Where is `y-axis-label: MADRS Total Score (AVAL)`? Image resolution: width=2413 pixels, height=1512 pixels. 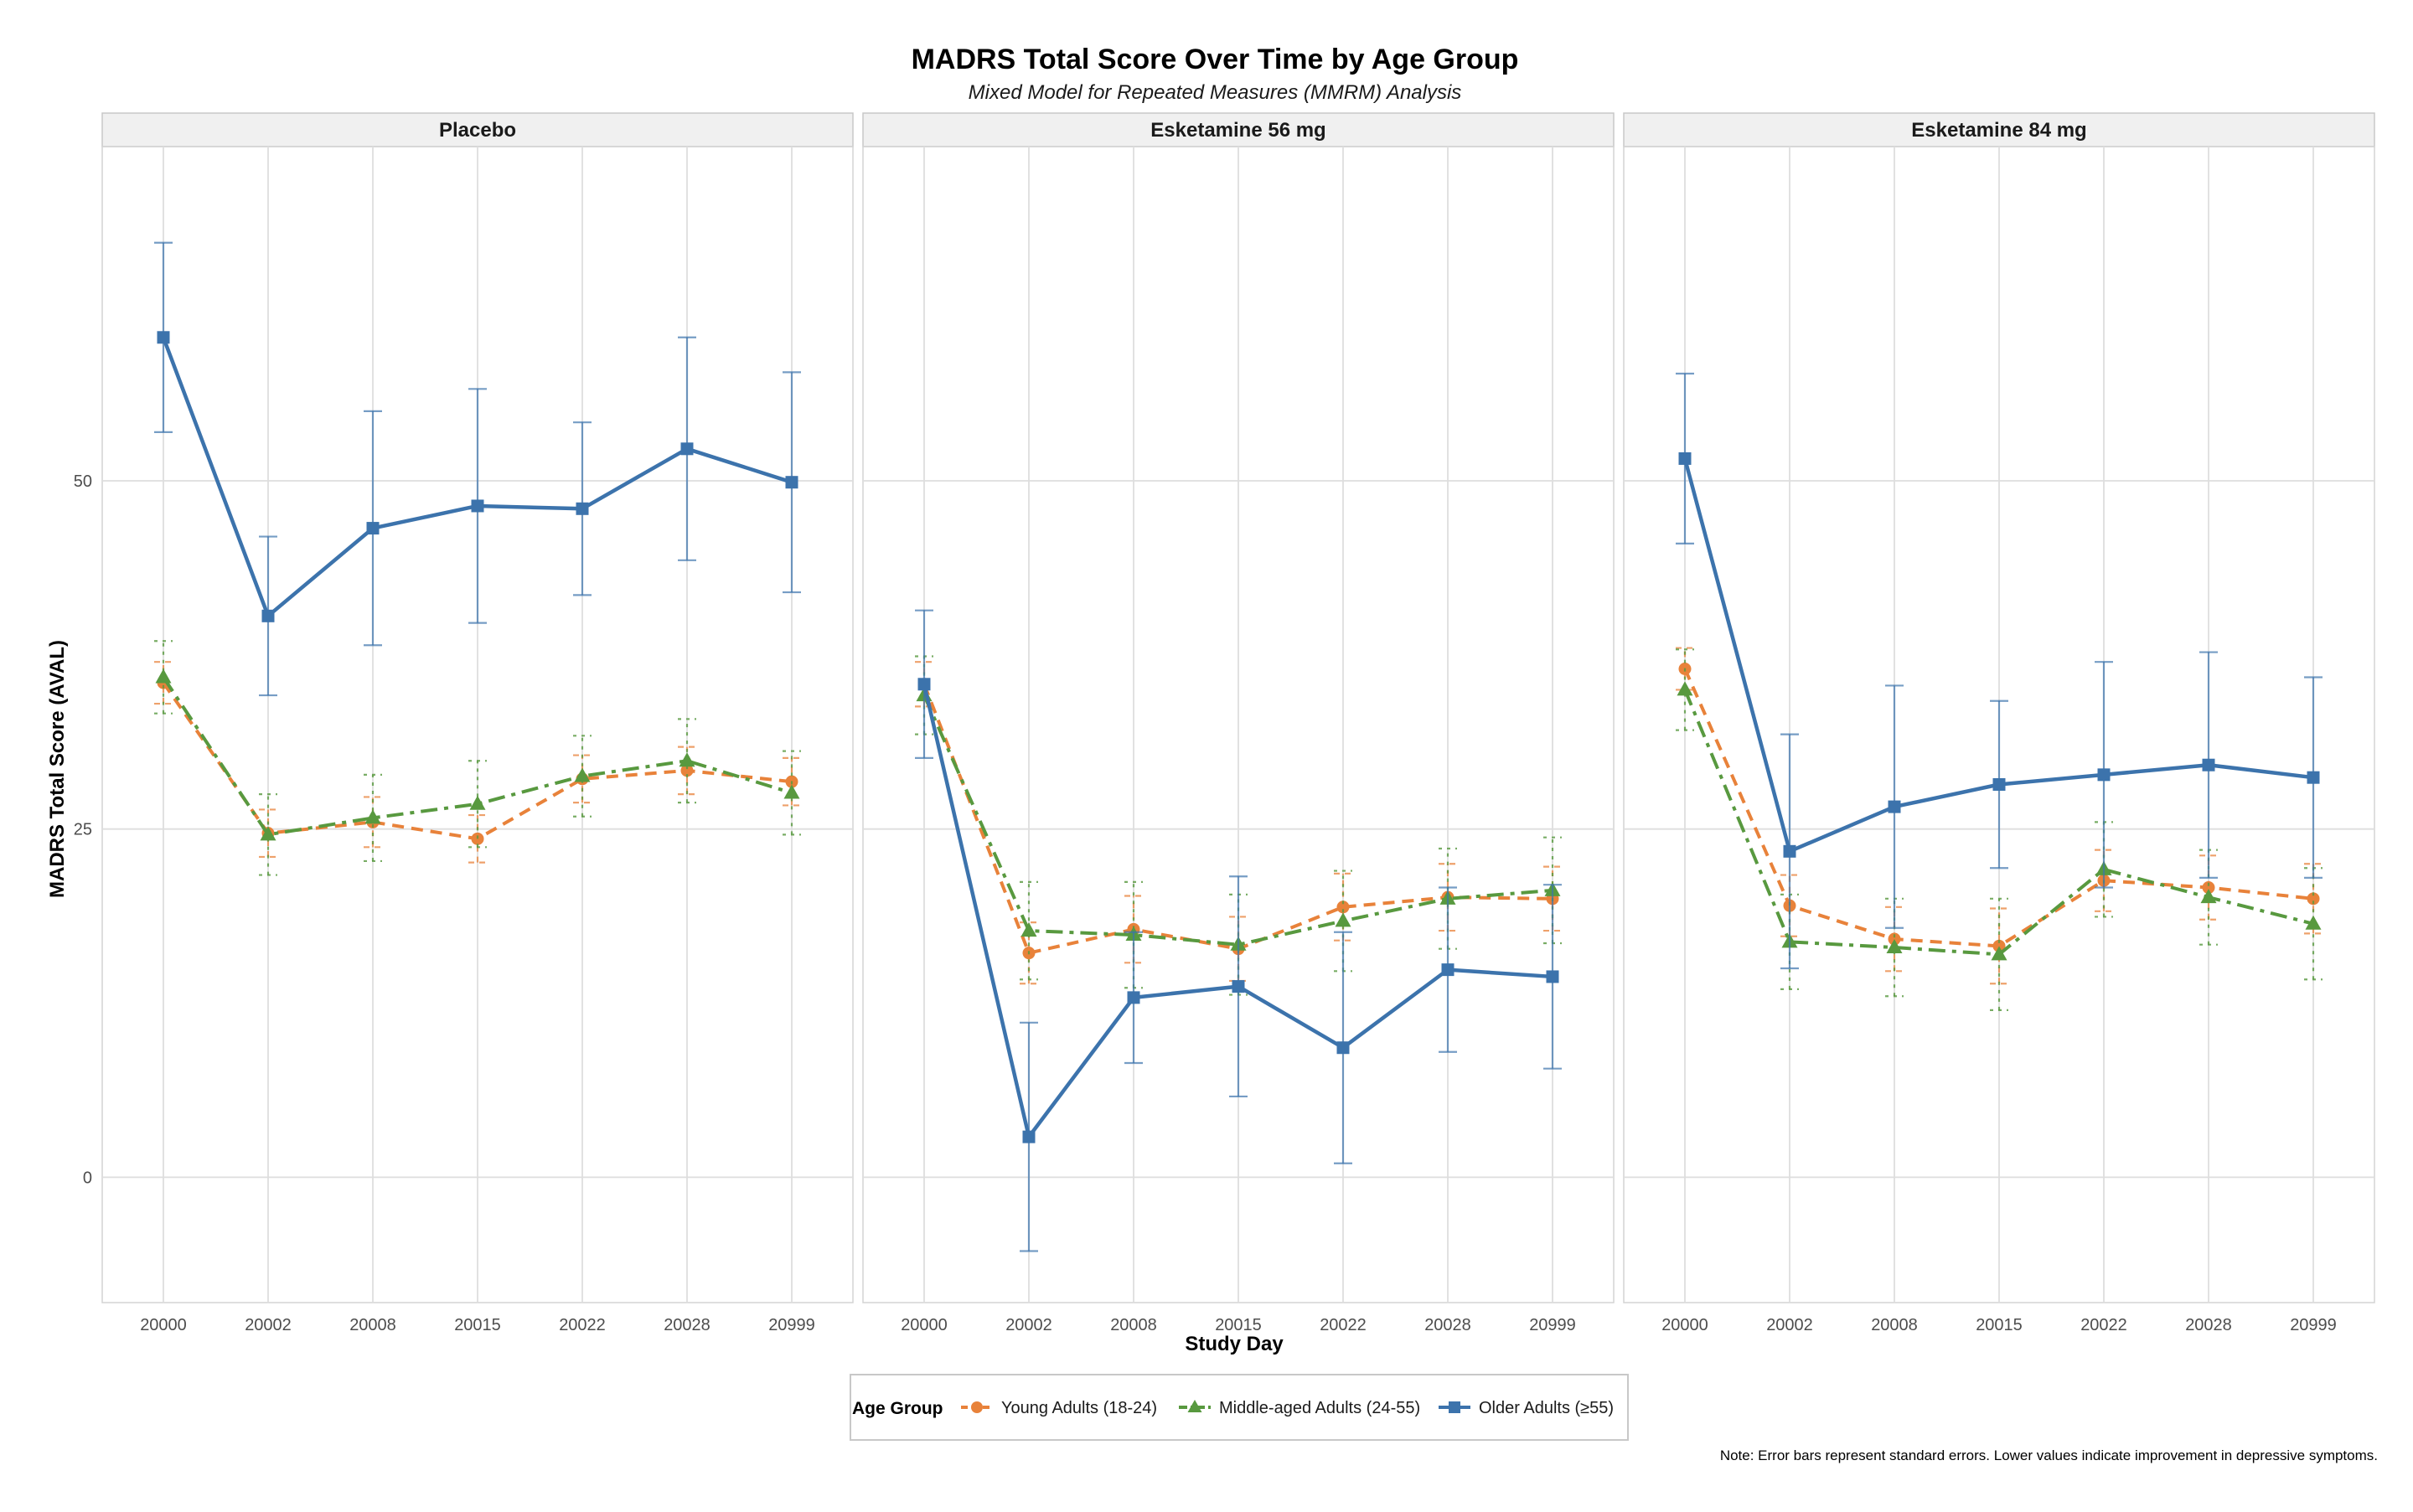 y-axis-label: MADRS Total Score (AVAL) is located at coordinates (57, 769).